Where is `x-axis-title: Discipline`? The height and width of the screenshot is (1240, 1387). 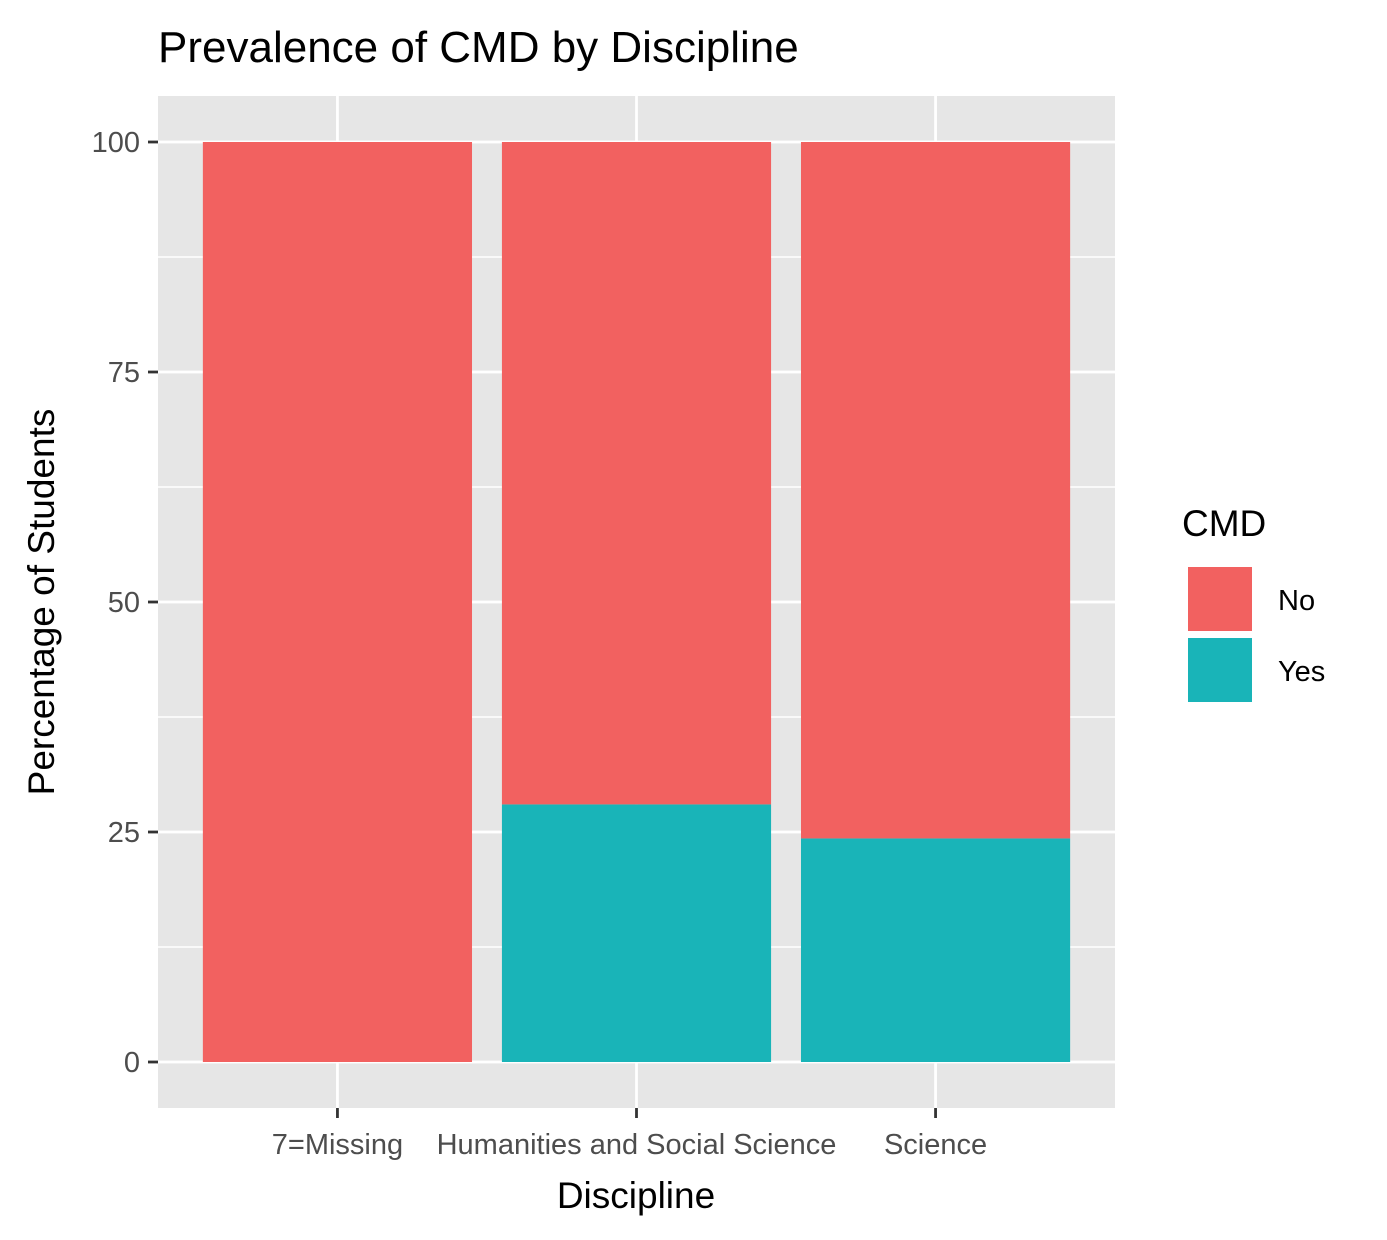
x-axis-title: Discipline is located at coordinates (636, 1195).